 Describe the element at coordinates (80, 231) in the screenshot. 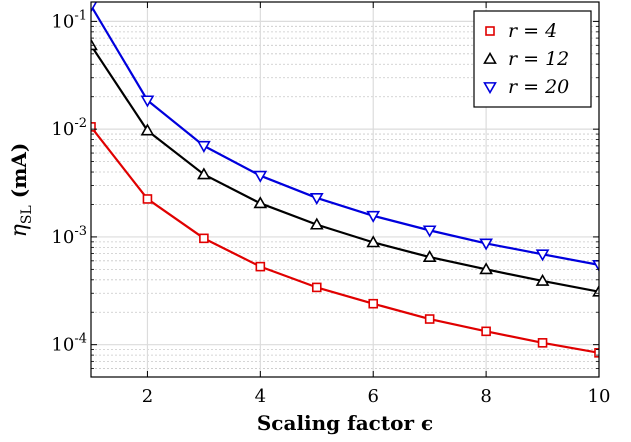

I see `y-tick-label-exponent: -3` at that location.